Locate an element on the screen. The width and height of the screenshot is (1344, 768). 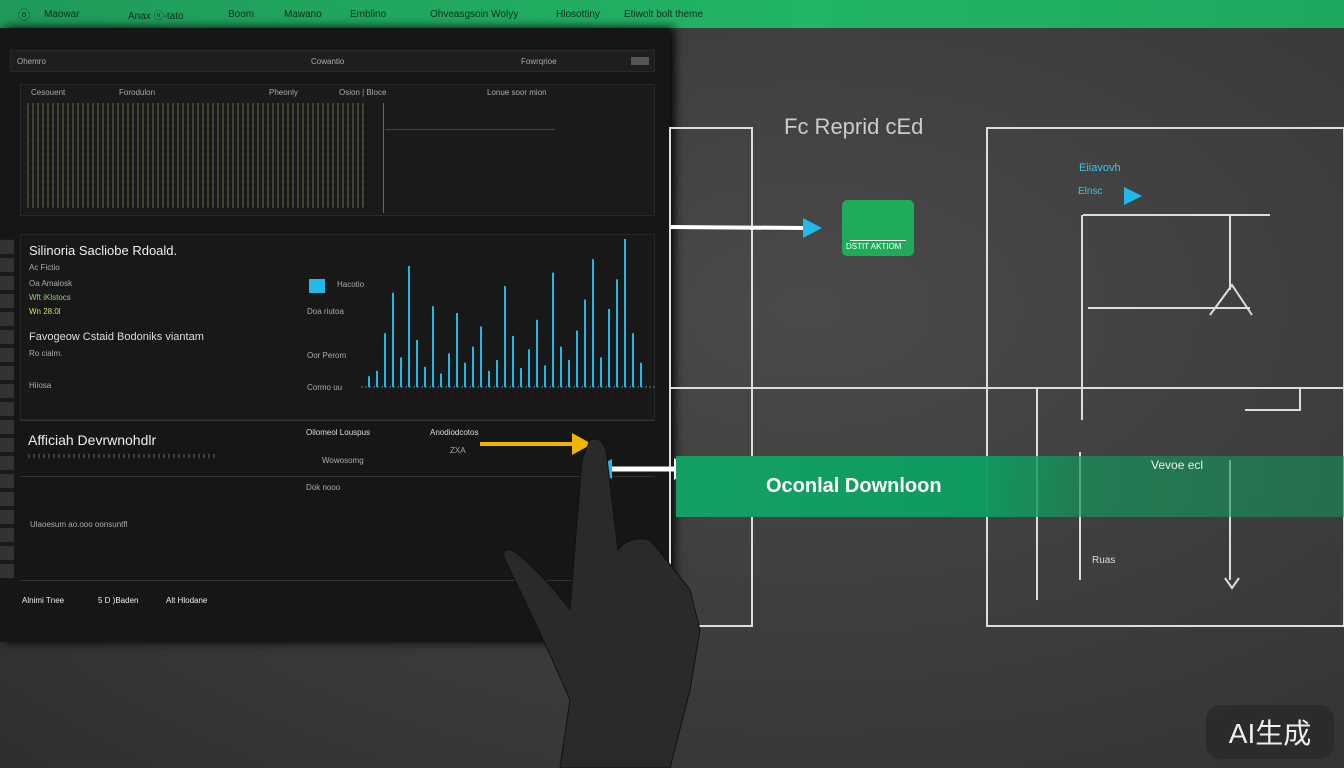
text: Wn 28.0l is located at coordinates (45, 311).